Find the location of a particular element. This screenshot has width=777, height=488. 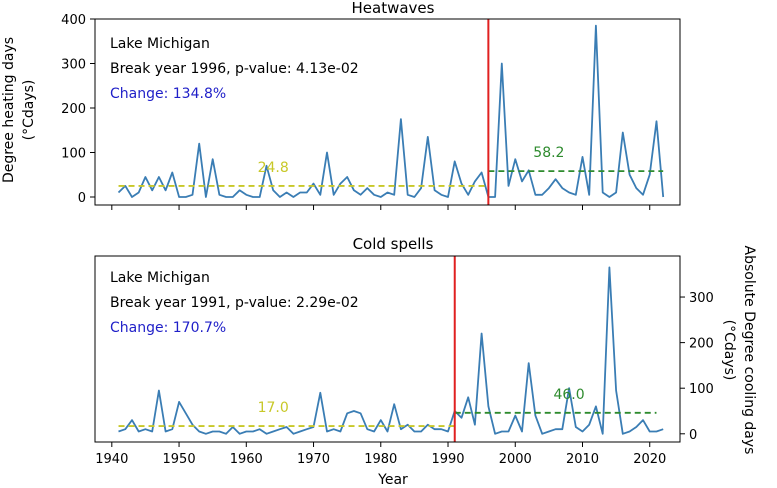

heatwaves-ytick-label: 100 is located at coordinates (73, 153).